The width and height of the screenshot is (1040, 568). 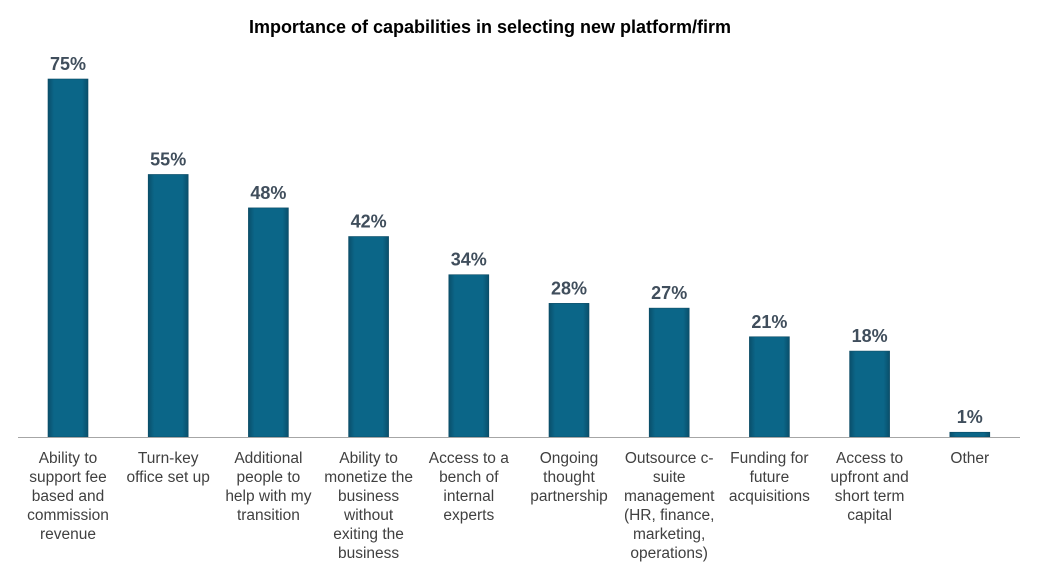 What do you see at coordinates (870, 336) in the screenshot?
I see `data-label: 18%` at bounding box center [870, 336].